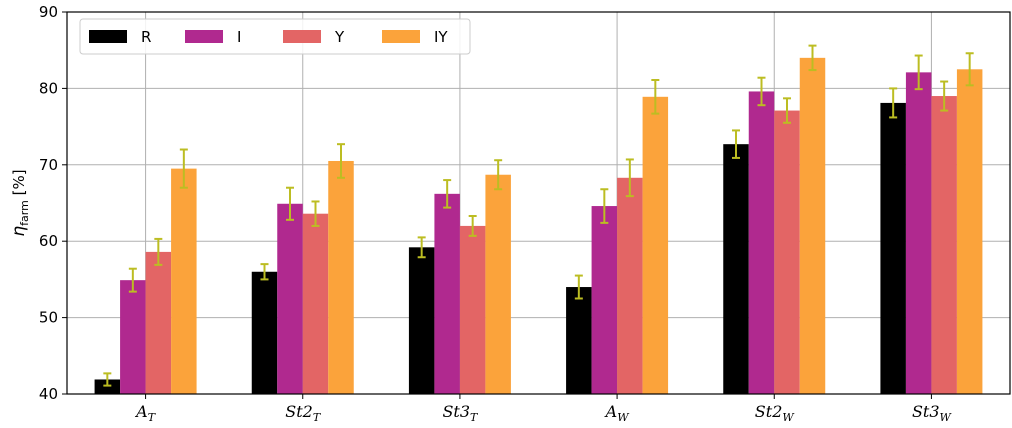  I want to click on y-tick-label: 90, so click(48, 12).